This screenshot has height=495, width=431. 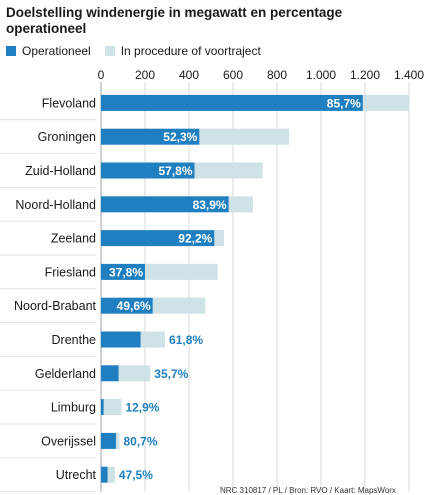 I want to click on x-tick-label: 600, so click(x=233, y=75).